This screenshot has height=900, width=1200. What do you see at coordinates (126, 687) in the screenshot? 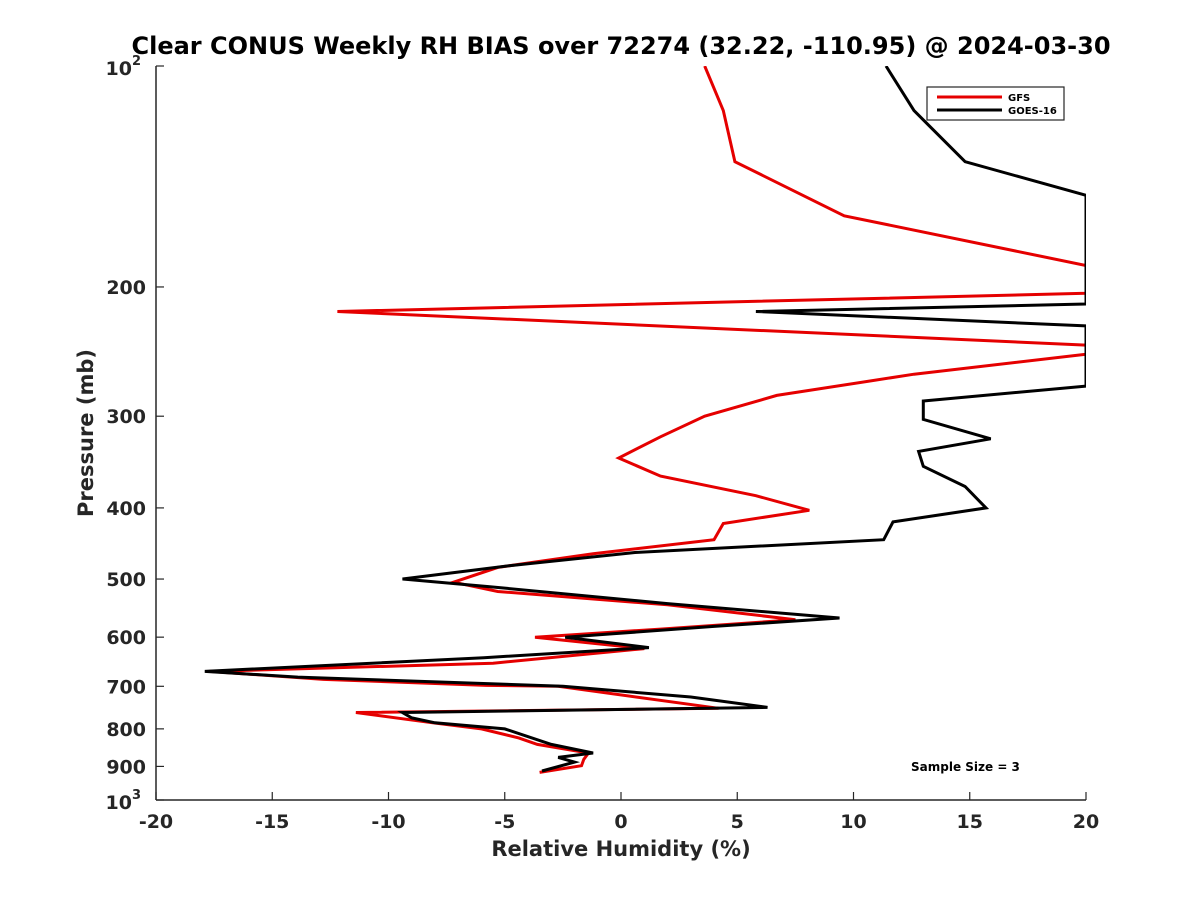
I see `y-tick-label: 700` at bounding box center [126, 687].